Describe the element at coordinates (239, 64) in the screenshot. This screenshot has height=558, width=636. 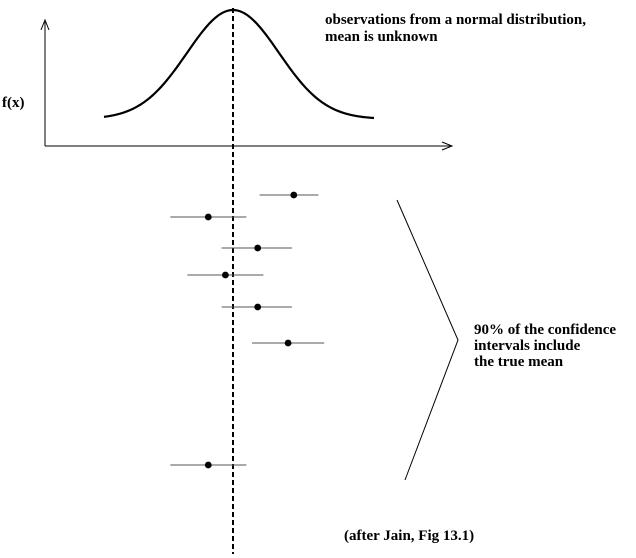
I see `normal-density-curve` at that location.